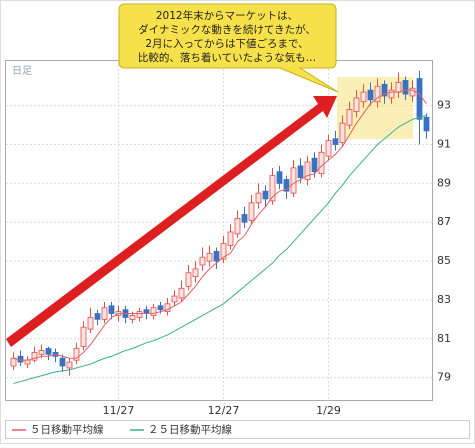 Image resolution: width=475 pixels, height=448 pixels. I want to click on y-tick-label: 85, so click(444, 260).